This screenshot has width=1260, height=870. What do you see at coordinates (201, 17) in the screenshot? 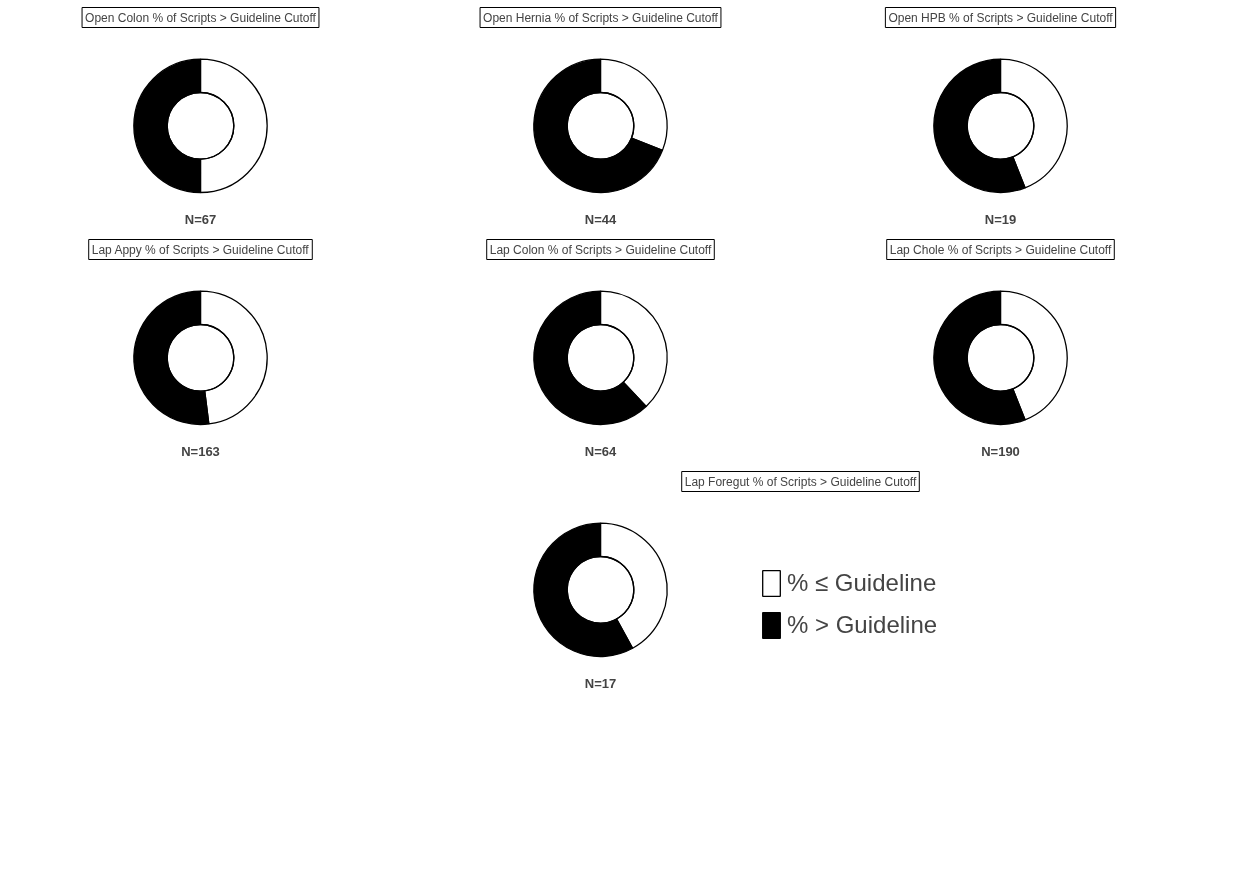
I see `chart-title: Open Colon % of Scripts > Guideline Cutoff` at bounding box center [201, 17].